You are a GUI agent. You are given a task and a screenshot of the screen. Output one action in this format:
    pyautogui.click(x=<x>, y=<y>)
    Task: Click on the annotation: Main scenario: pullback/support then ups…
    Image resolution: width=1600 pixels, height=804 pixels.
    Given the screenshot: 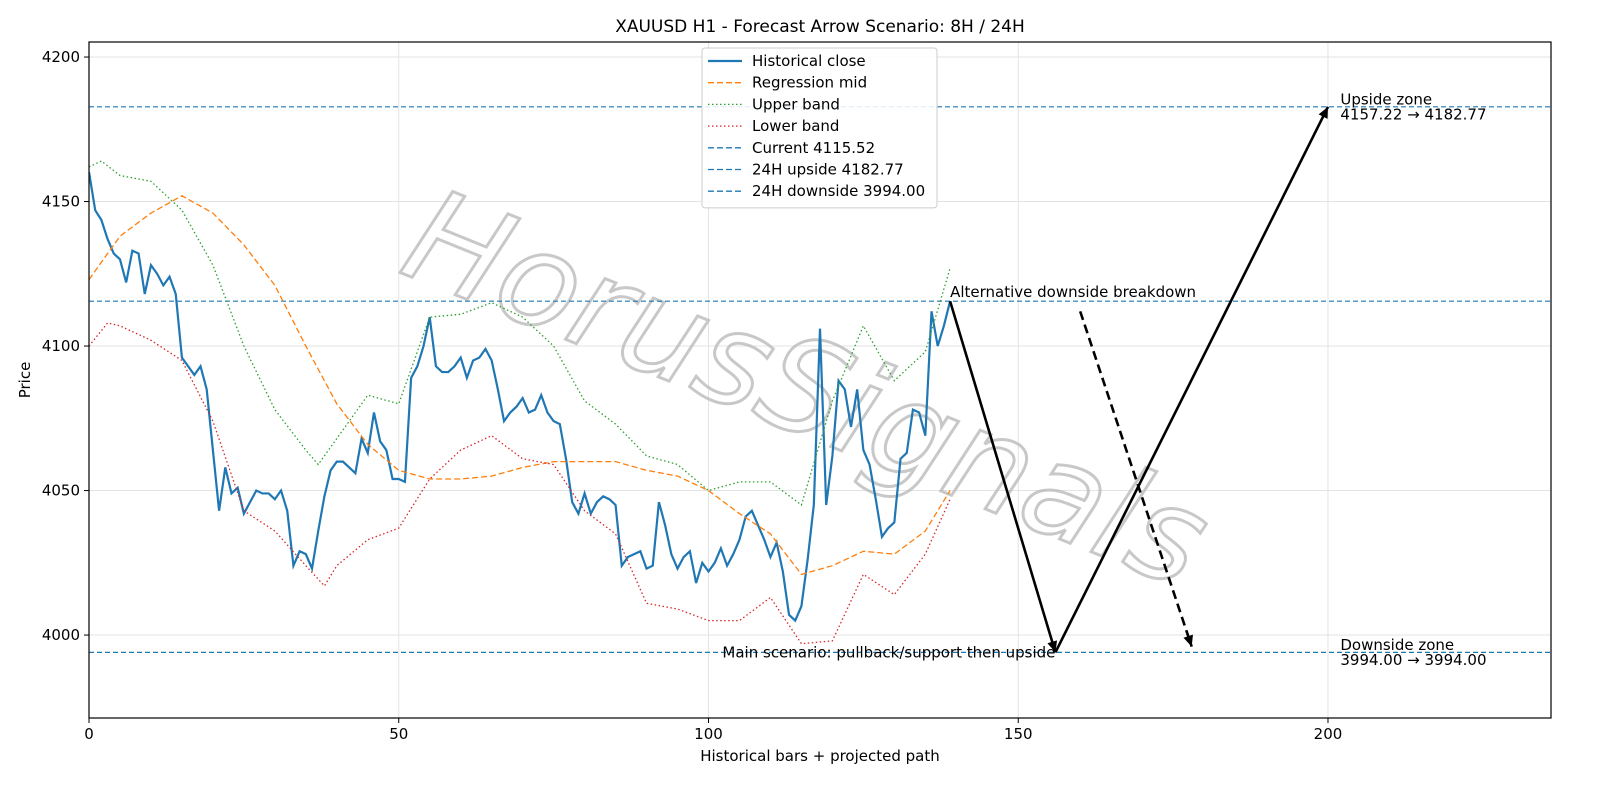 What is the action you would take?
    pyautogui.click(x=888, y=652)
    